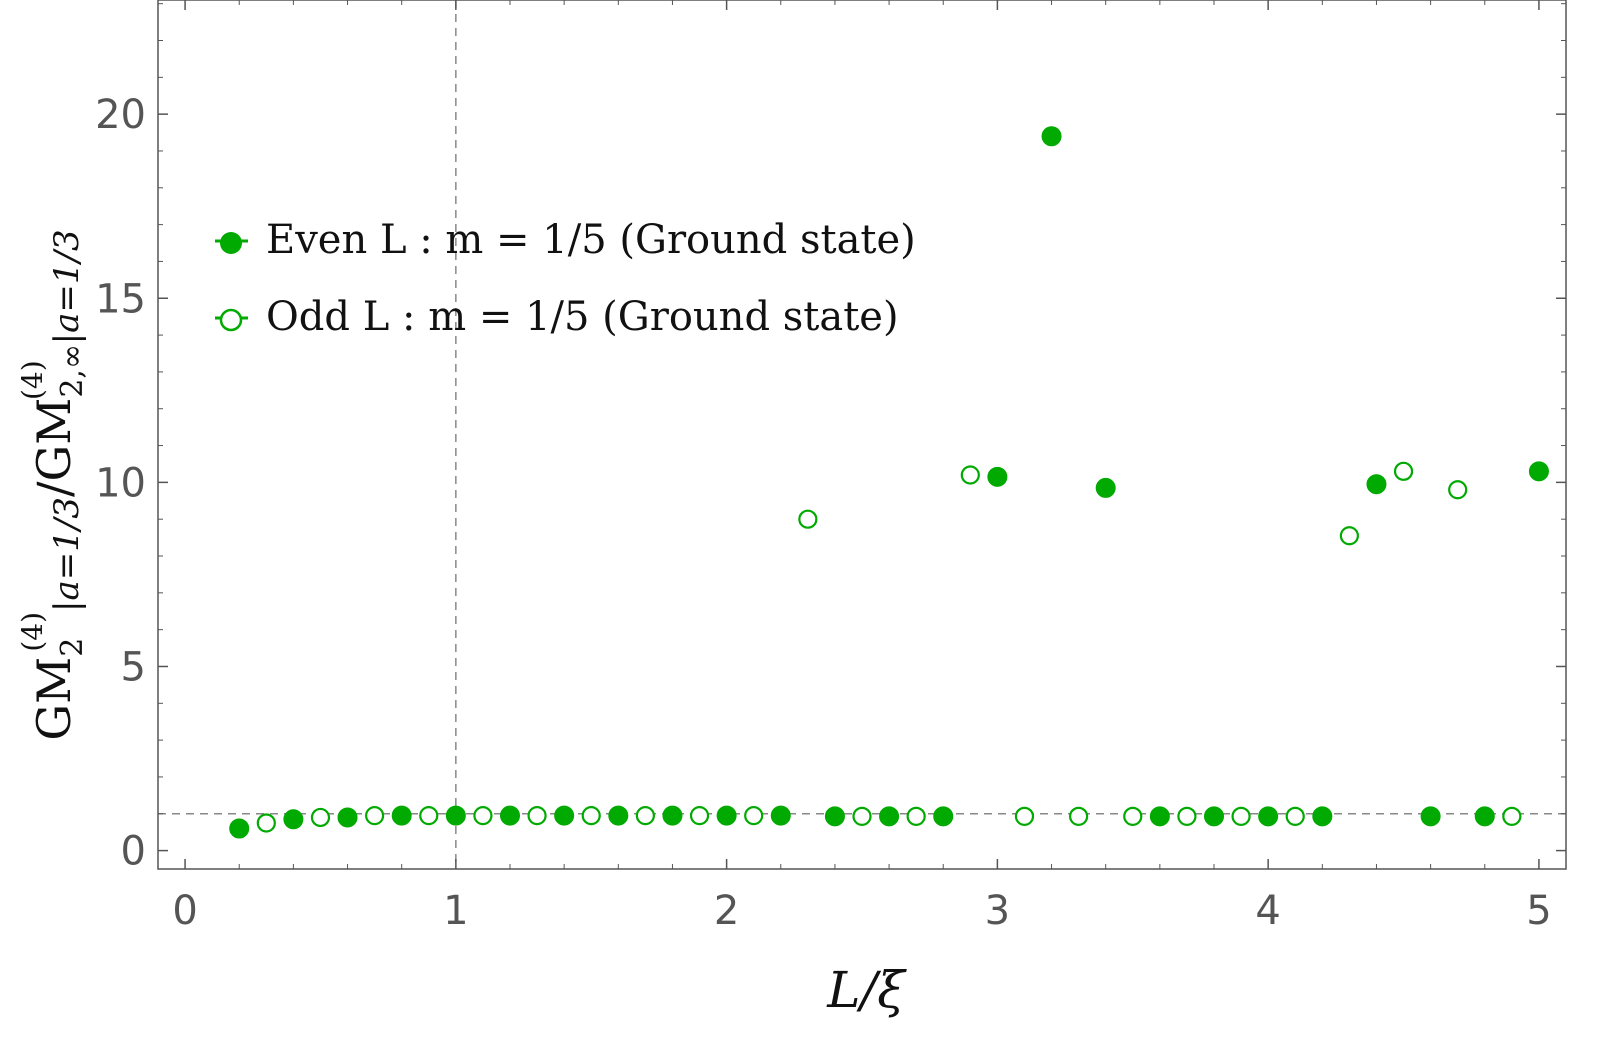 The width and height of the screenshot is (1600, 1038). What do you see at coordinates (120, 483) in the screenshot?
I see `y-tick-label: 10` at bounding box center [120, 483].